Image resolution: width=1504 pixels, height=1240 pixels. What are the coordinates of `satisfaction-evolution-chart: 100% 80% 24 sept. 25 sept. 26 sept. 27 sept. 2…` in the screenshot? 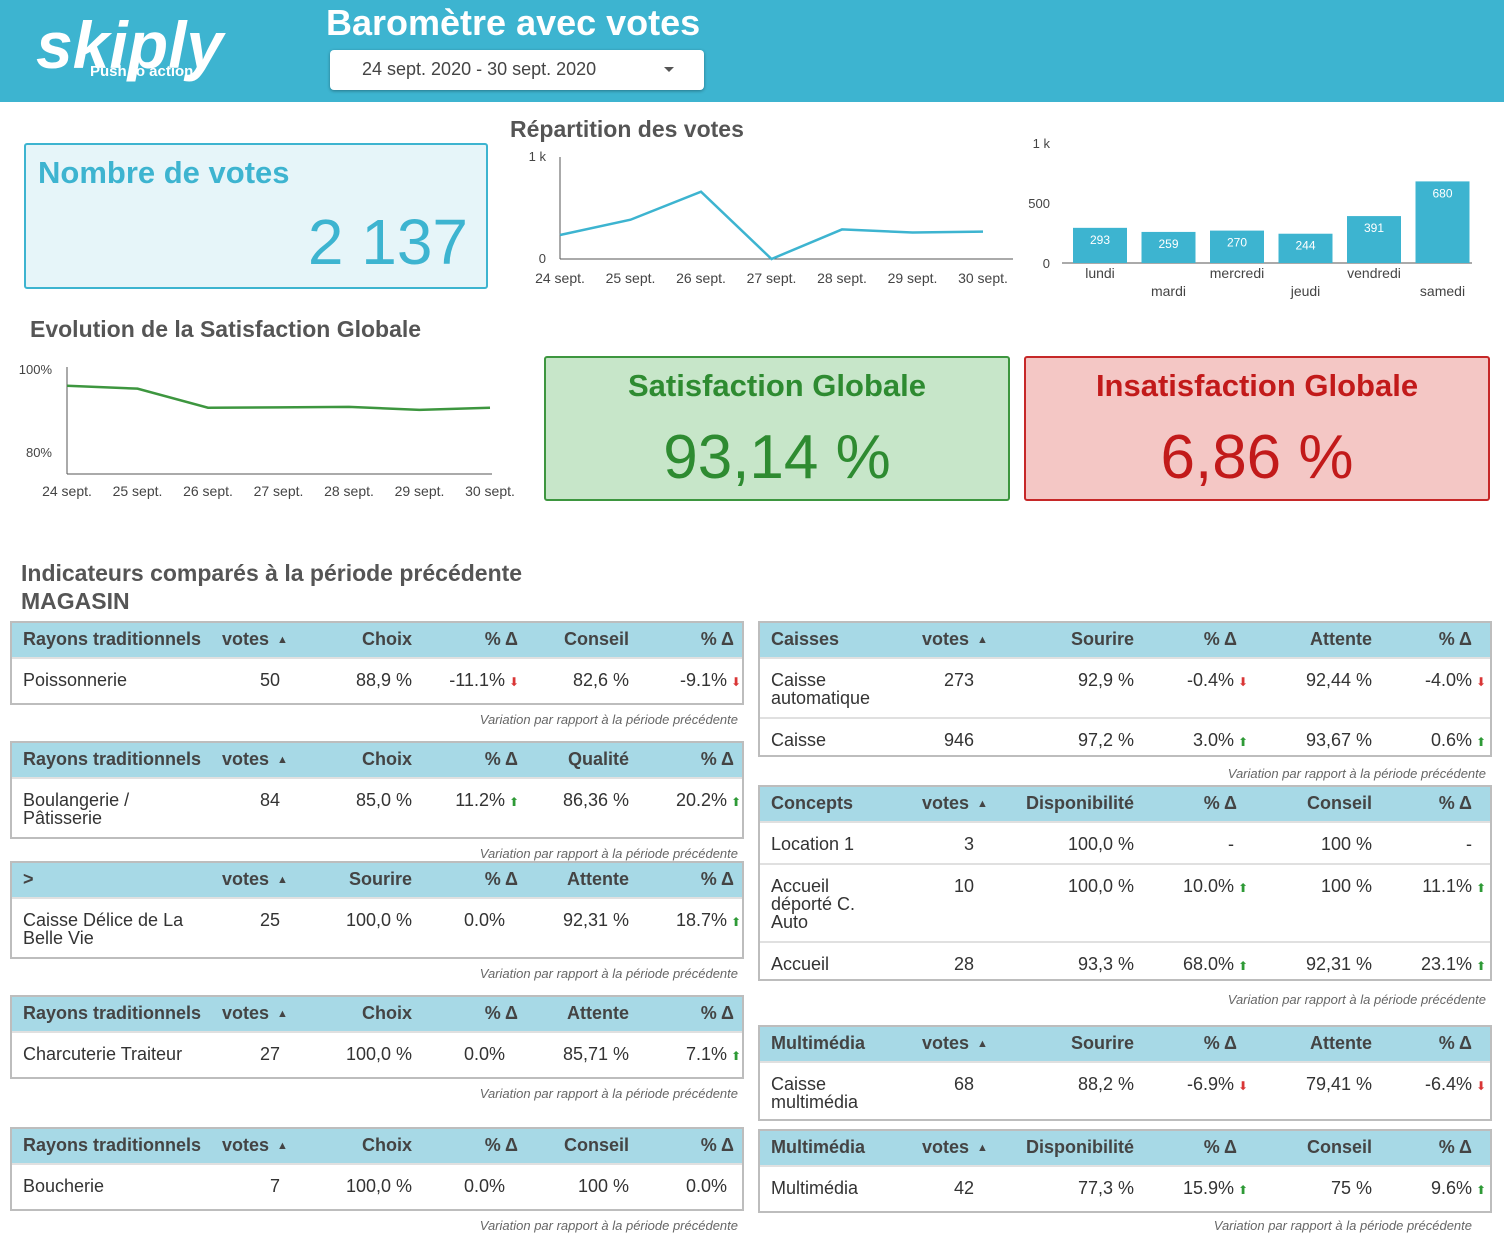 It's located at (265, 430).